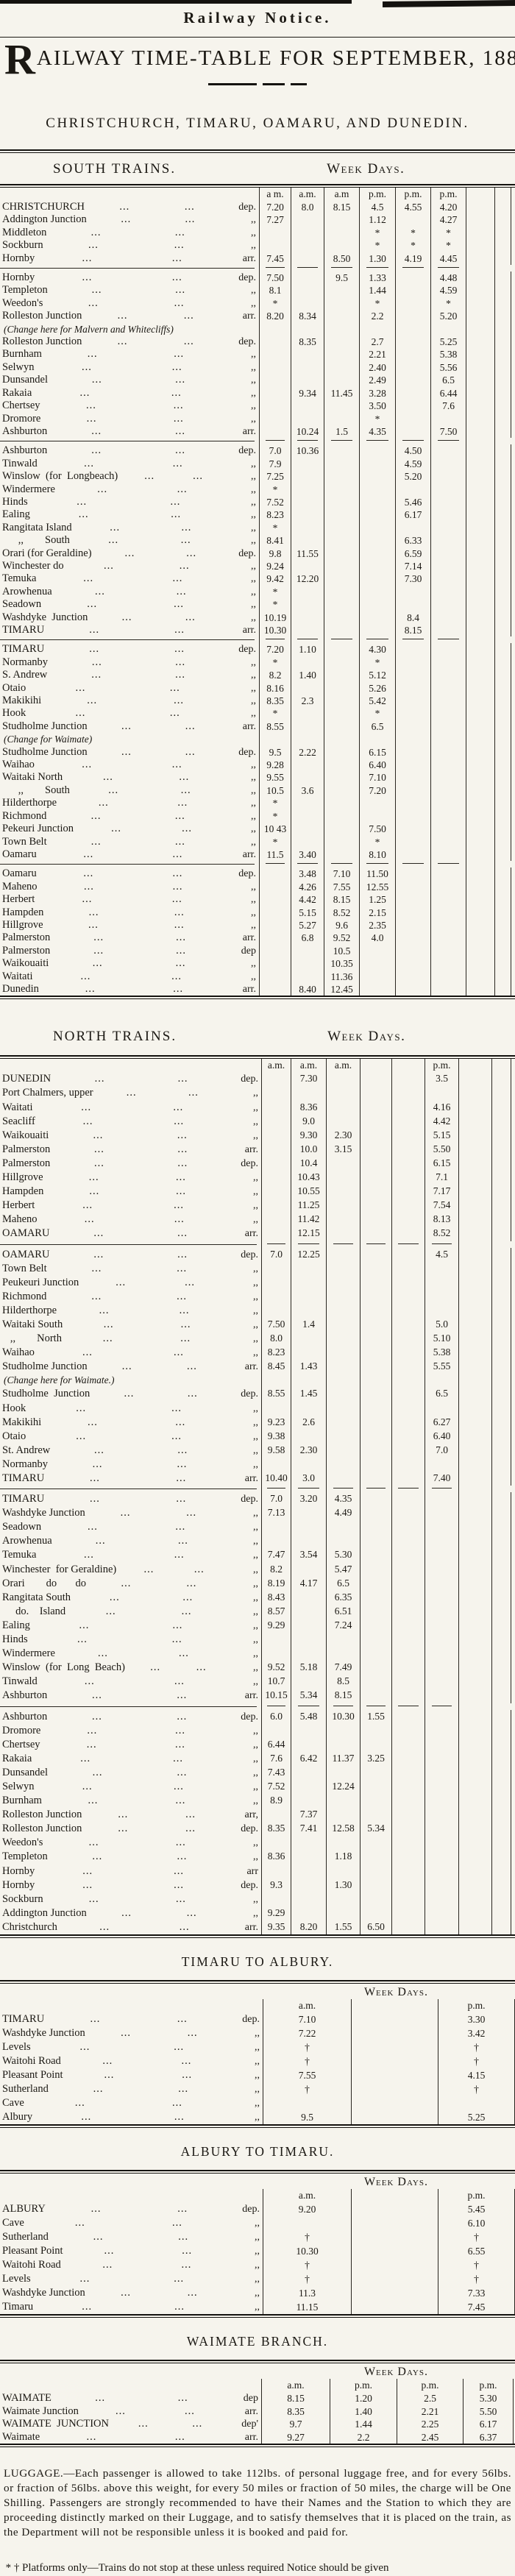  Describe the element at coordinates (257, 864) in the screenshot. I see `section-divider` at that location.